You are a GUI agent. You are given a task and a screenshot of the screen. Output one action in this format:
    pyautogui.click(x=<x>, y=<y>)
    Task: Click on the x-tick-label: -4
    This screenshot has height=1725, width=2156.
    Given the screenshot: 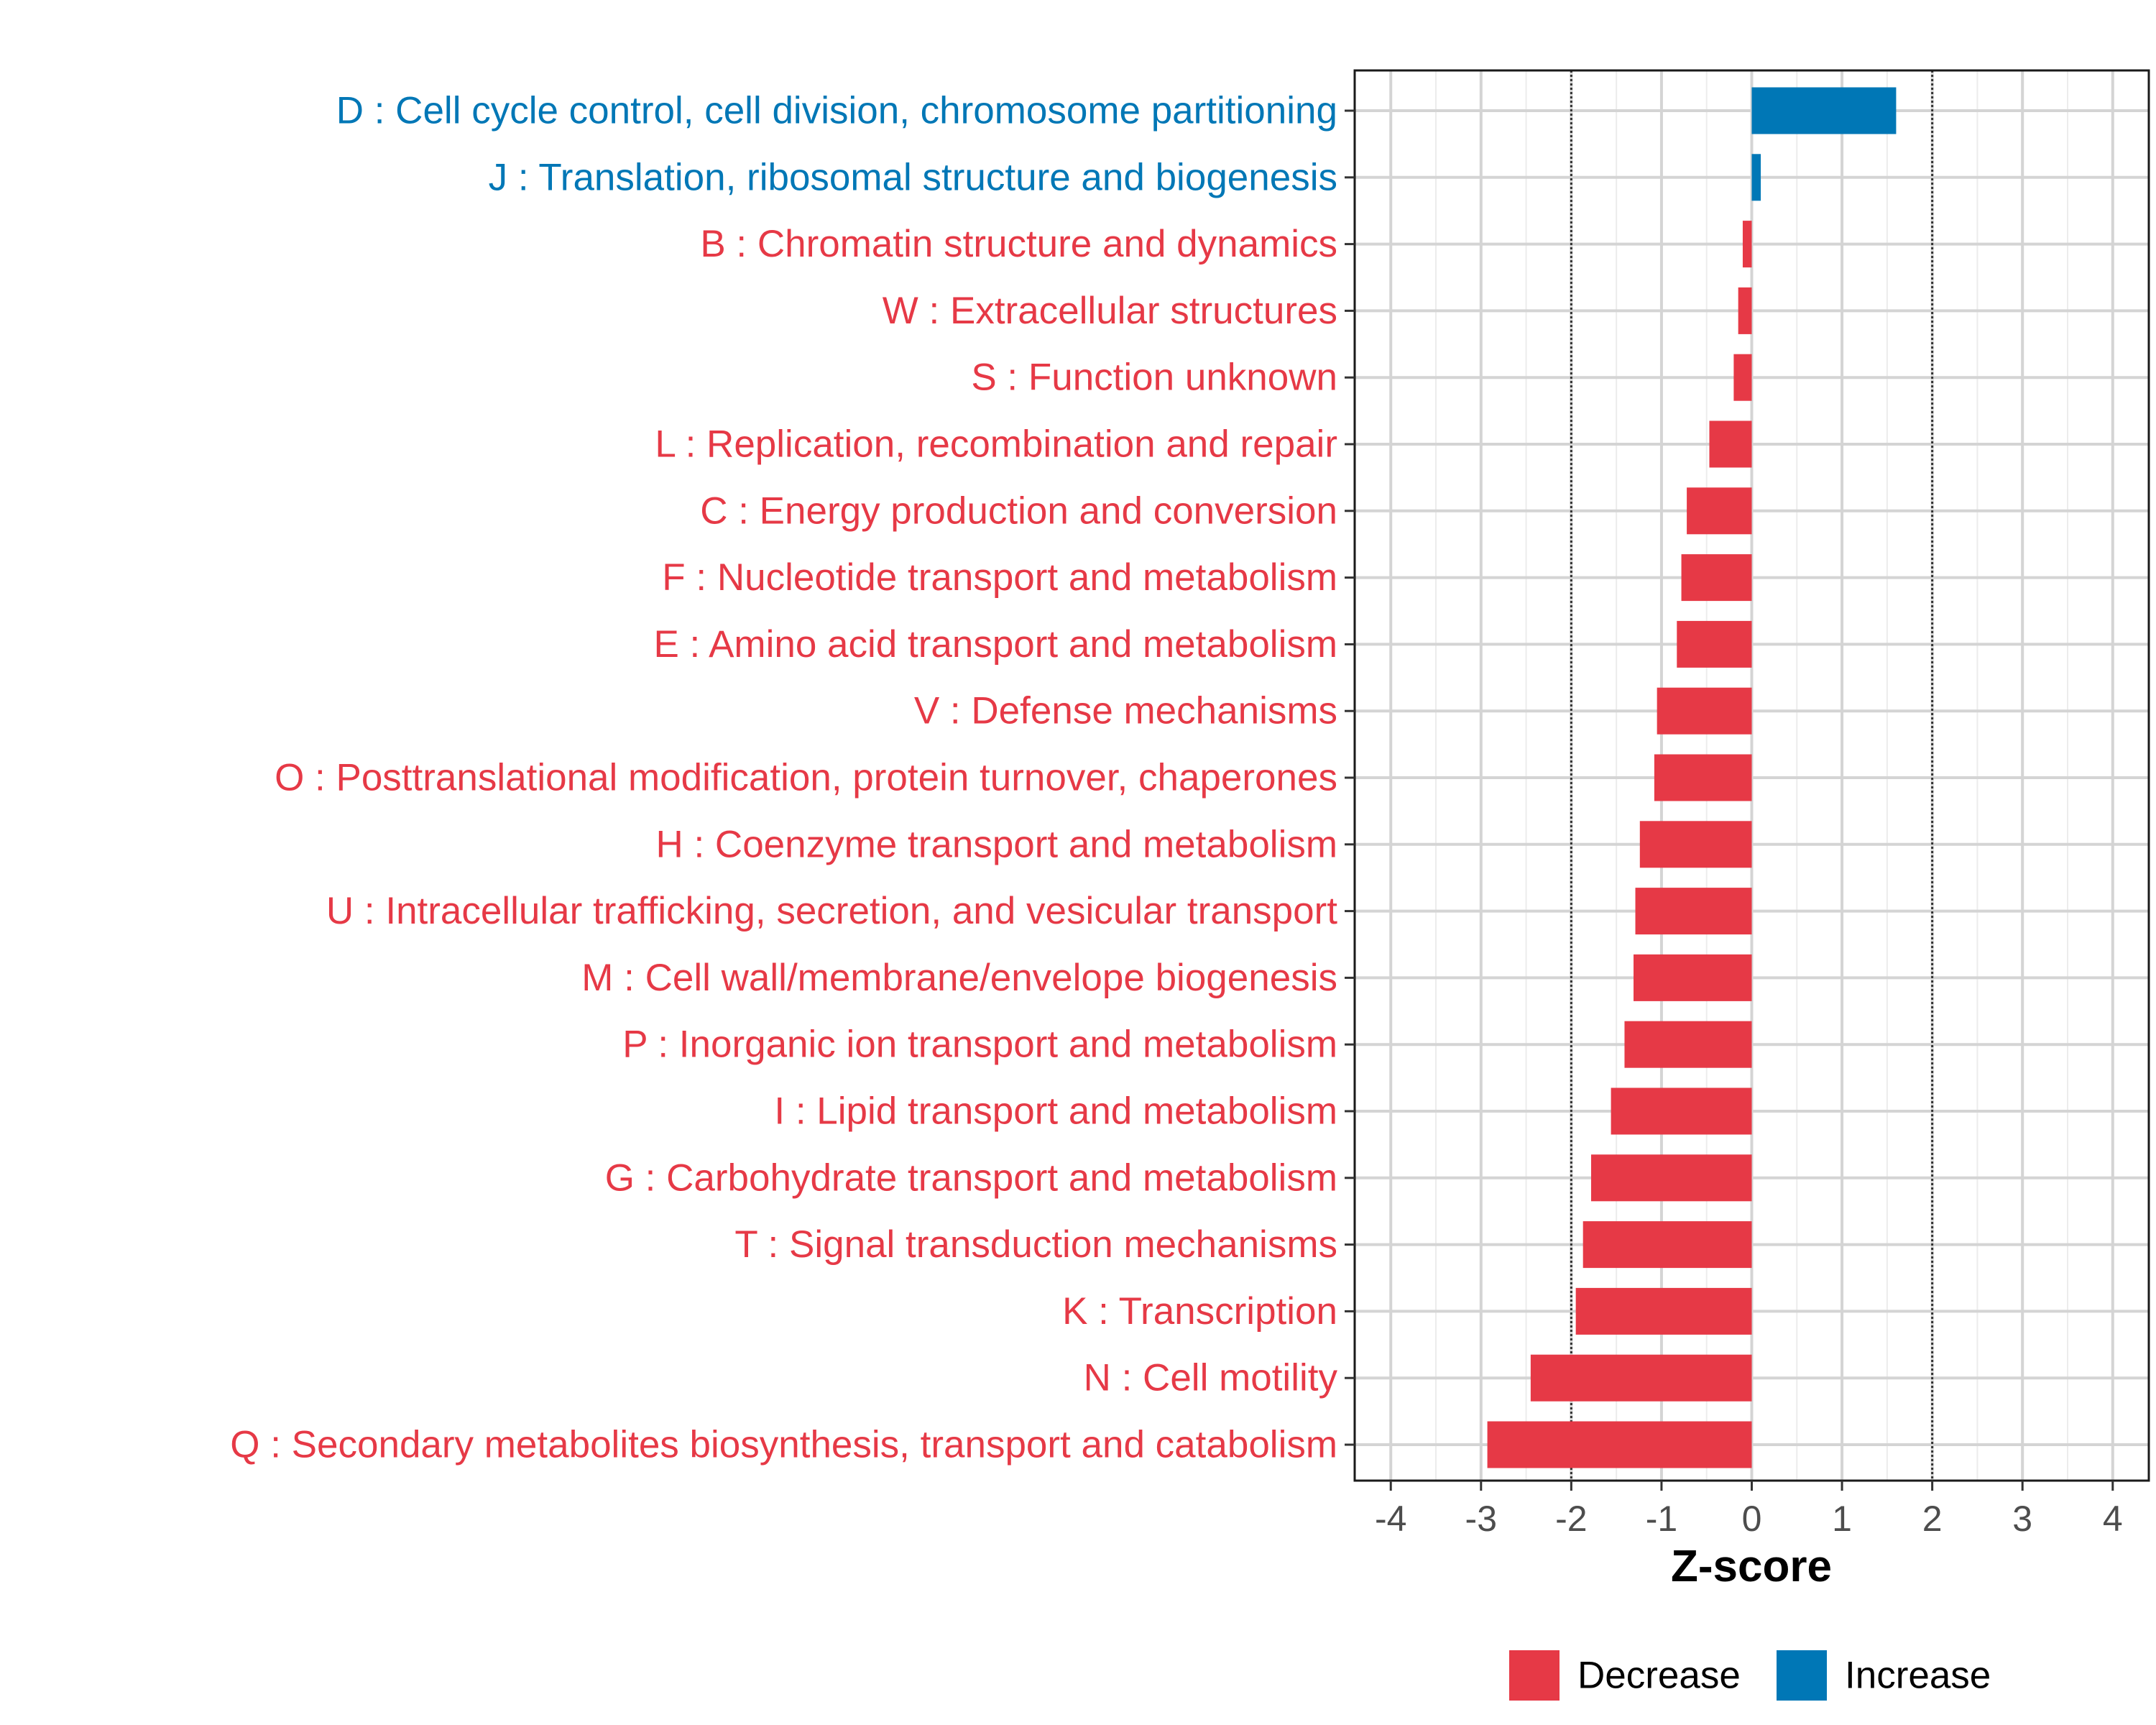 What is the action you would take?
    pyautogui.click(x=1390, y=1519)
    